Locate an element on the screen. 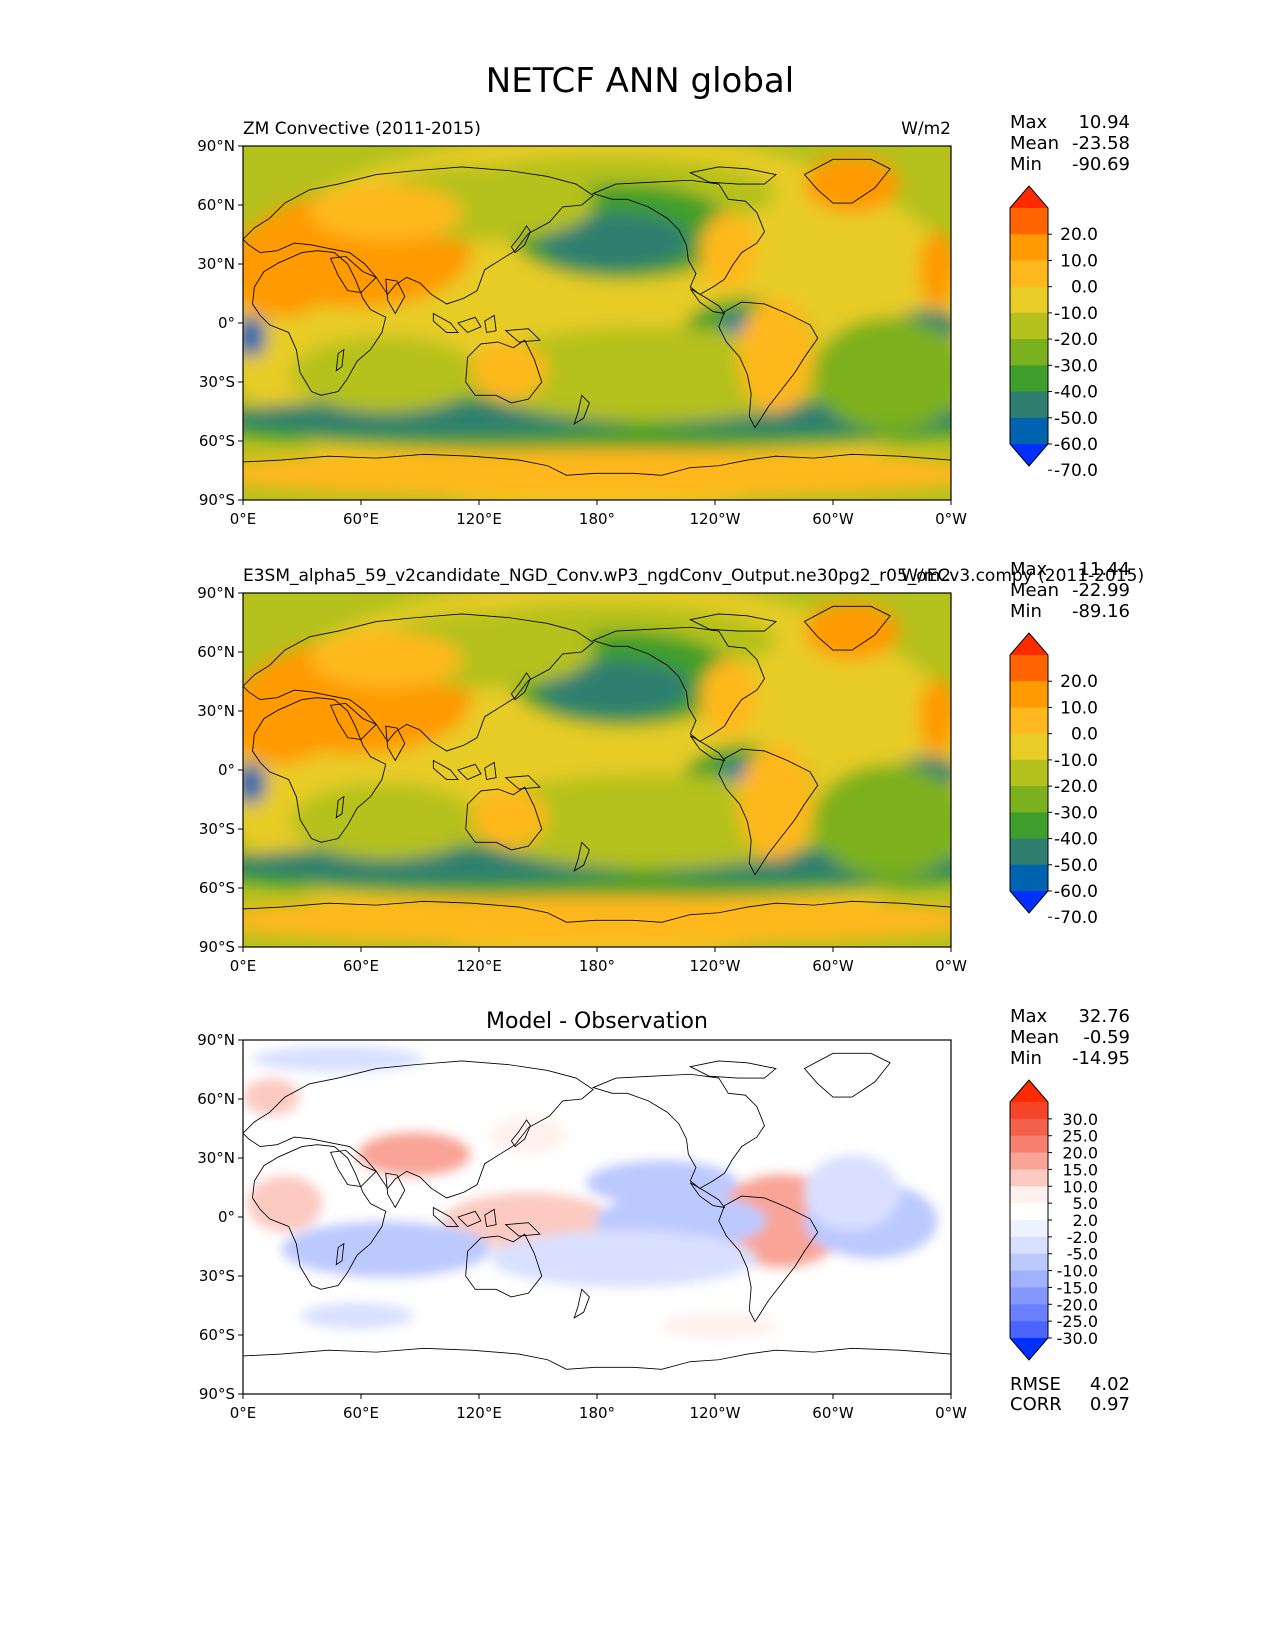  figure-title: NETCF ANN global is located at coordinates (640, 81).